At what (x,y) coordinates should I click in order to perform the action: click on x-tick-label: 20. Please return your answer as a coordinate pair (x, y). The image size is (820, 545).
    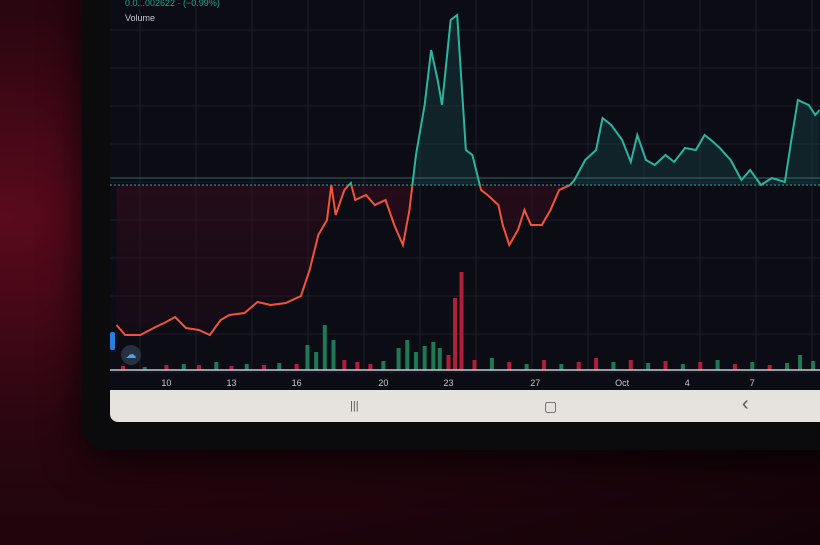
    Looking at the image, I should click on (383, 383).